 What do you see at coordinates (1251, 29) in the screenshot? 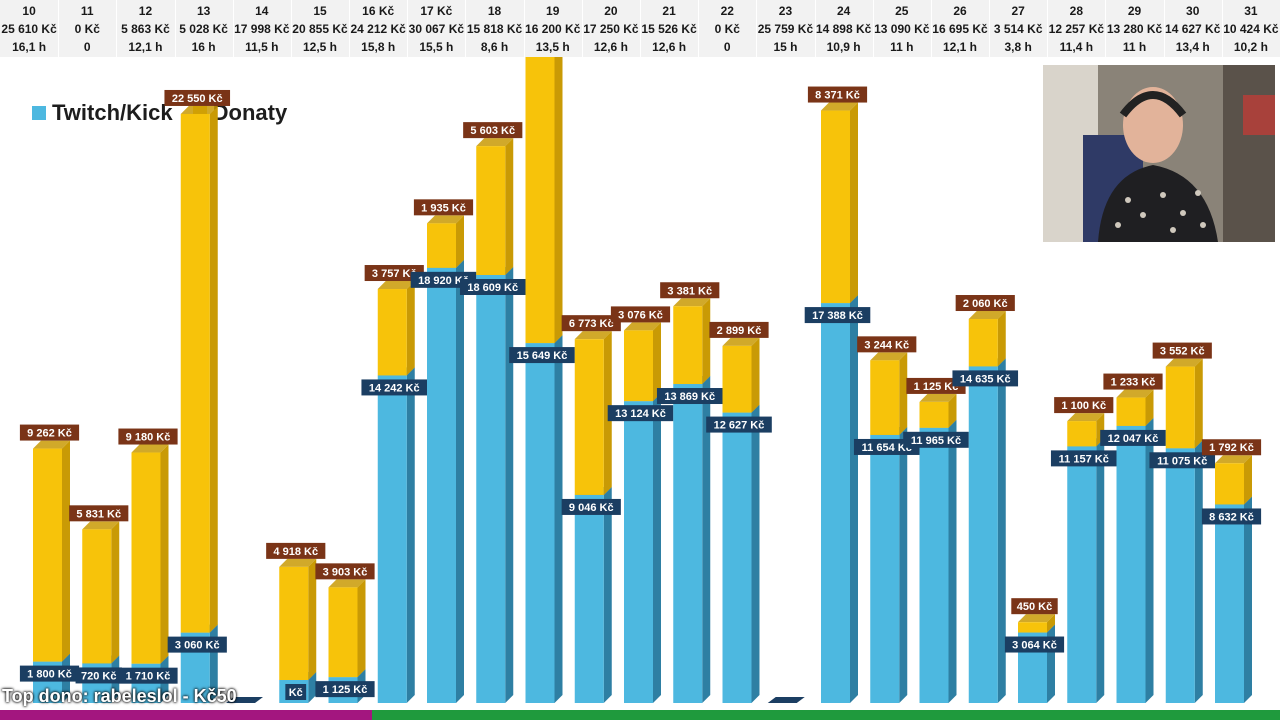
I see `table-cell-total: 10 424 Kč` at bounding box center [1251, 29].